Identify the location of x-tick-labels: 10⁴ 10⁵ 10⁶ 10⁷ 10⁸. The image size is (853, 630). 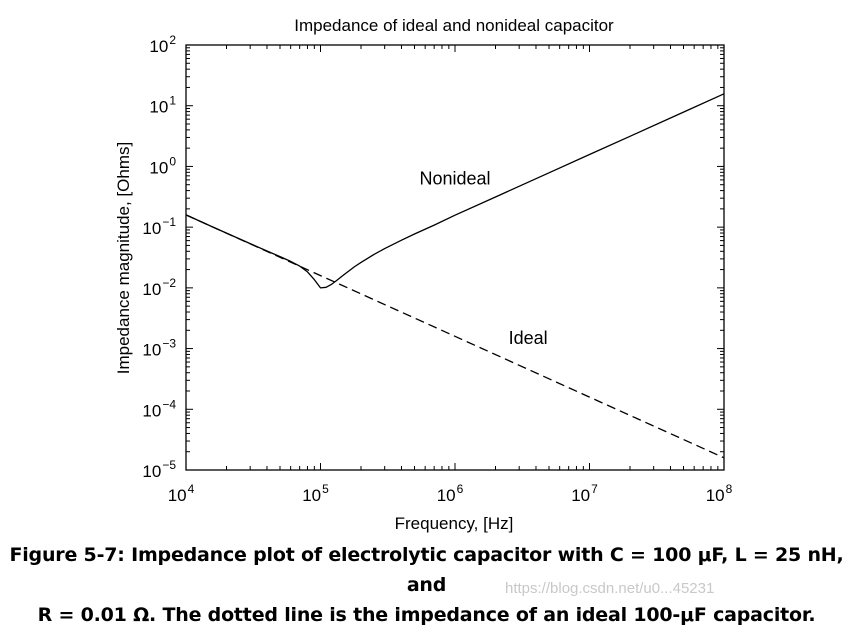
(450, 493).